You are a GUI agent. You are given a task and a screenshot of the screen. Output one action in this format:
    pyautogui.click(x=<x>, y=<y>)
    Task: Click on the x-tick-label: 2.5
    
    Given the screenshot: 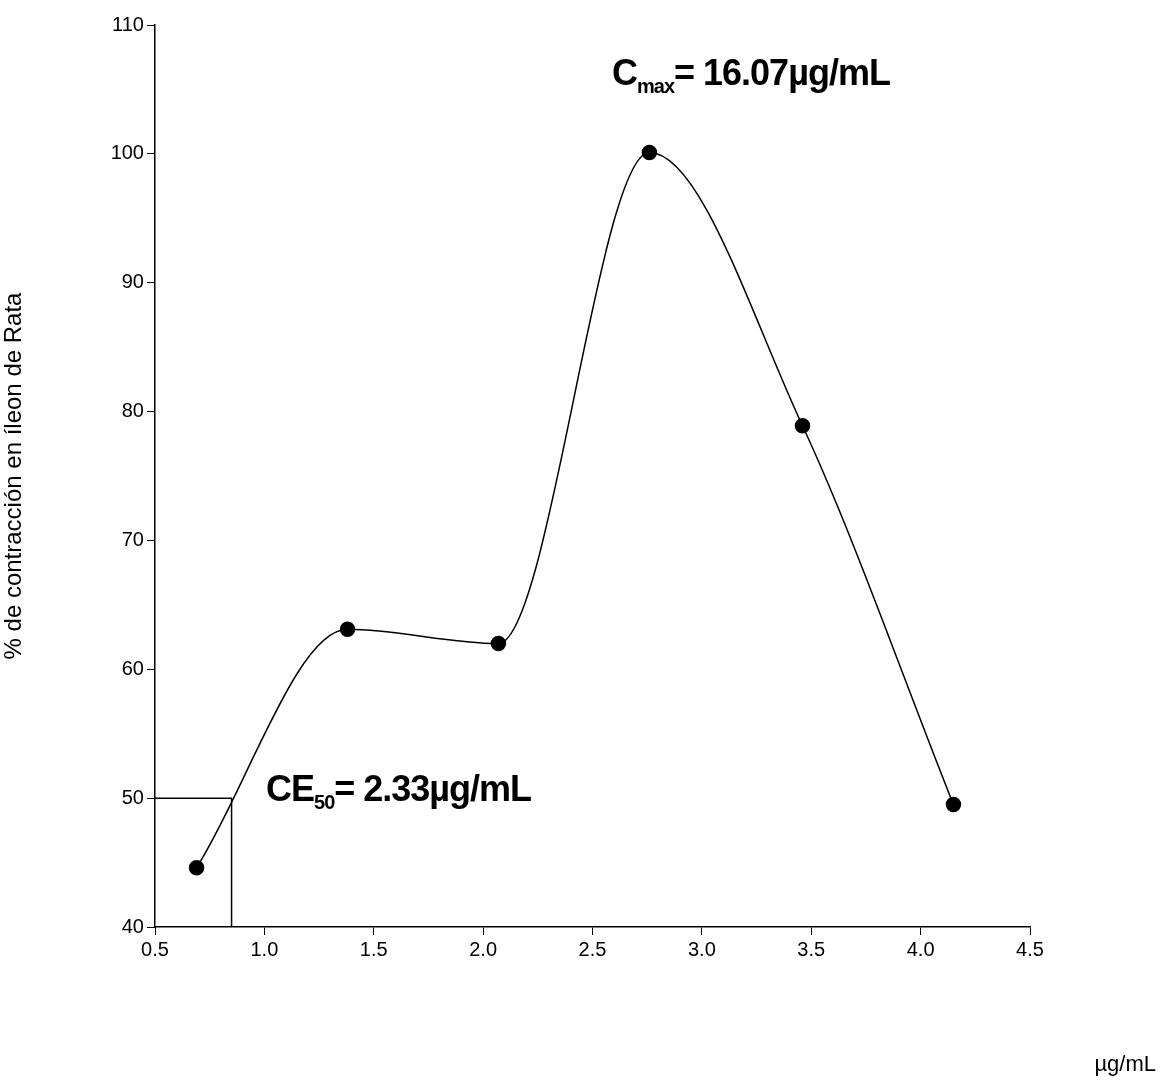 What is the action you would take?
    pyautogui.click(x=592, y=948)
    